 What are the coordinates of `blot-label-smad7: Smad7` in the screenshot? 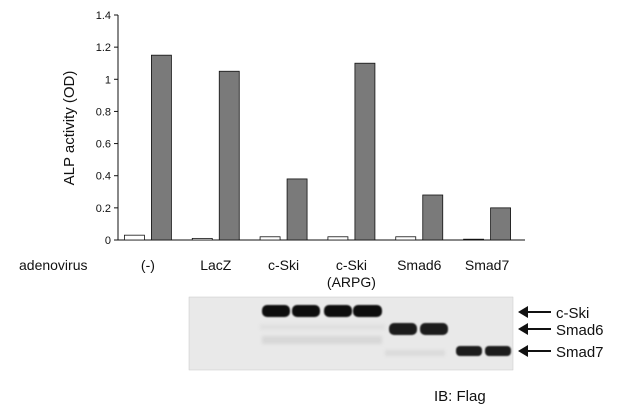 It's located at (580, 352).